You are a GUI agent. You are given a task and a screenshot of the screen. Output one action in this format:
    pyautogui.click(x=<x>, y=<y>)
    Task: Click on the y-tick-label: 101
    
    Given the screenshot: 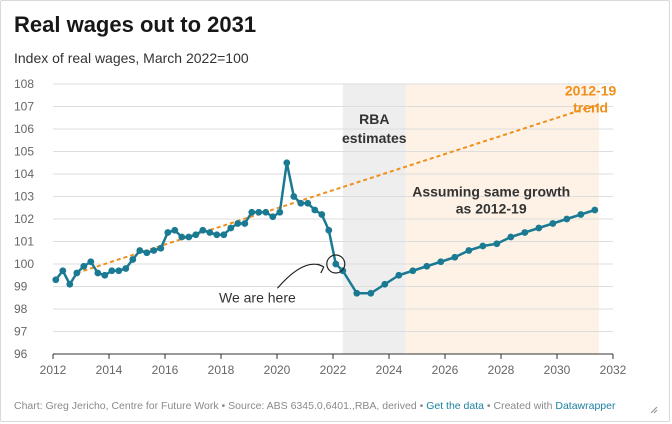 What is the action you would take?
    pyautogui.click(x=24, y=242)
    